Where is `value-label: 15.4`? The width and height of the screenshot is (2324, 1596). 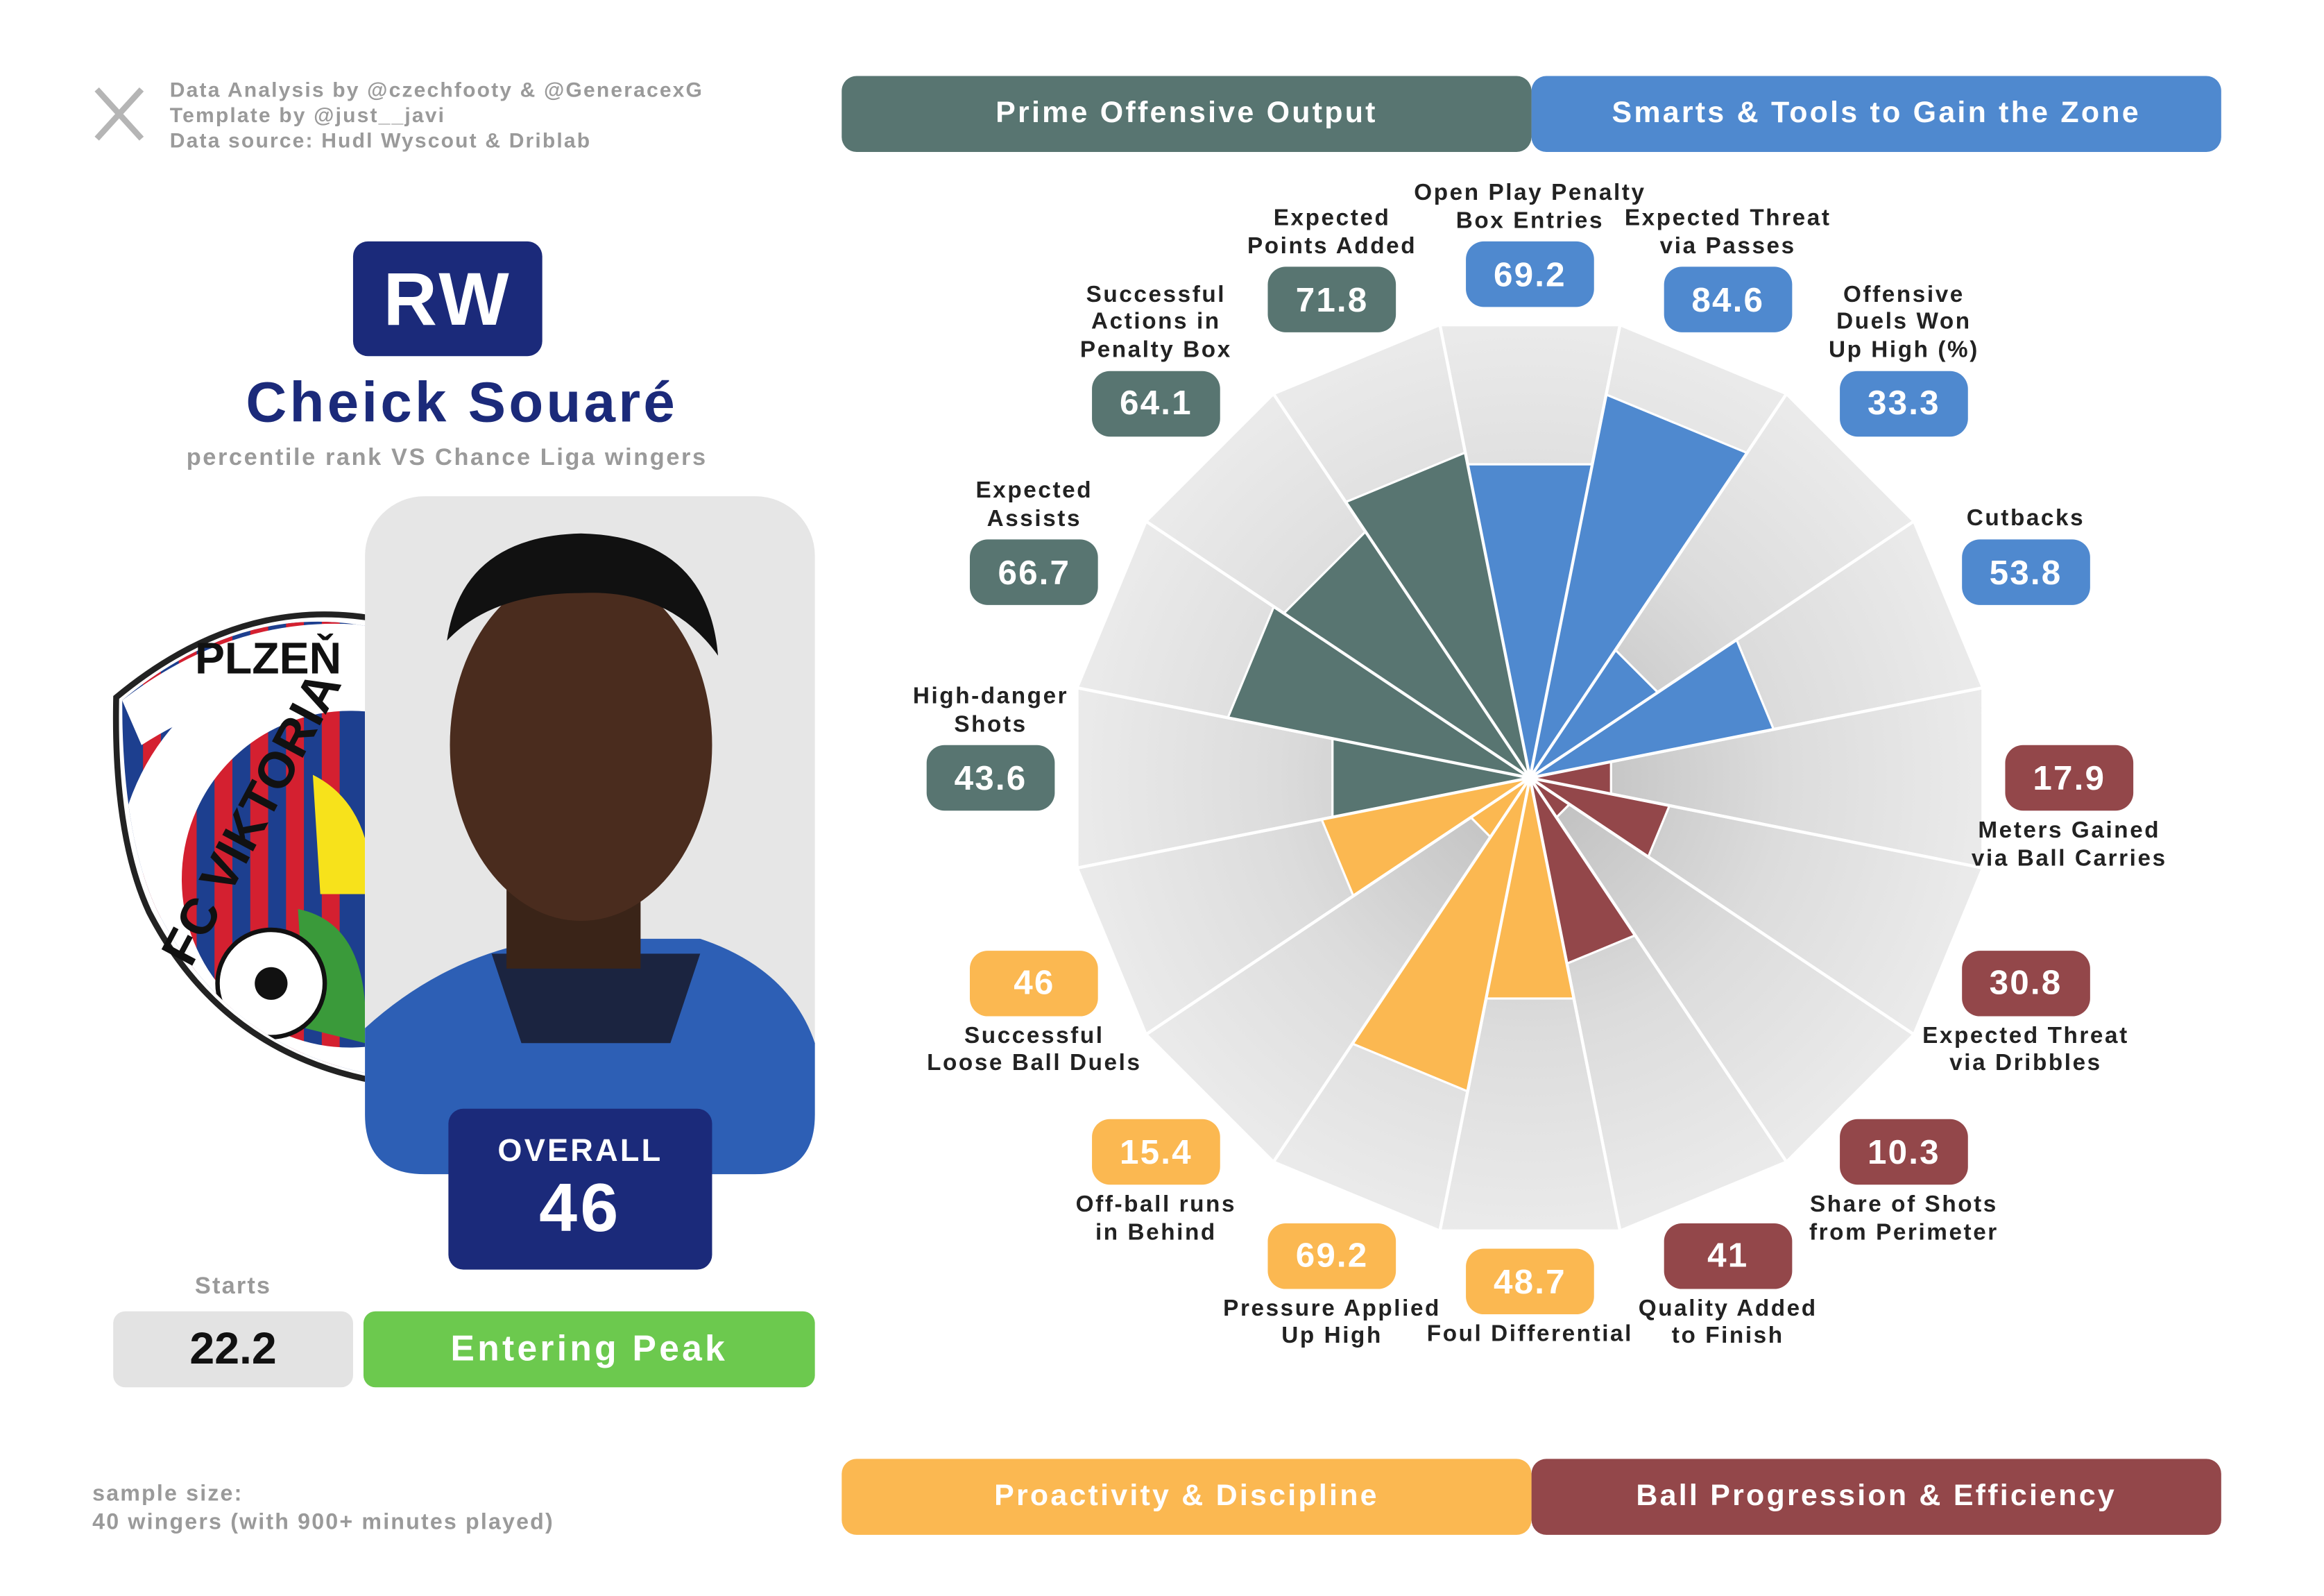 value-label: 15.4 is located at coordinates (1156, 1152).